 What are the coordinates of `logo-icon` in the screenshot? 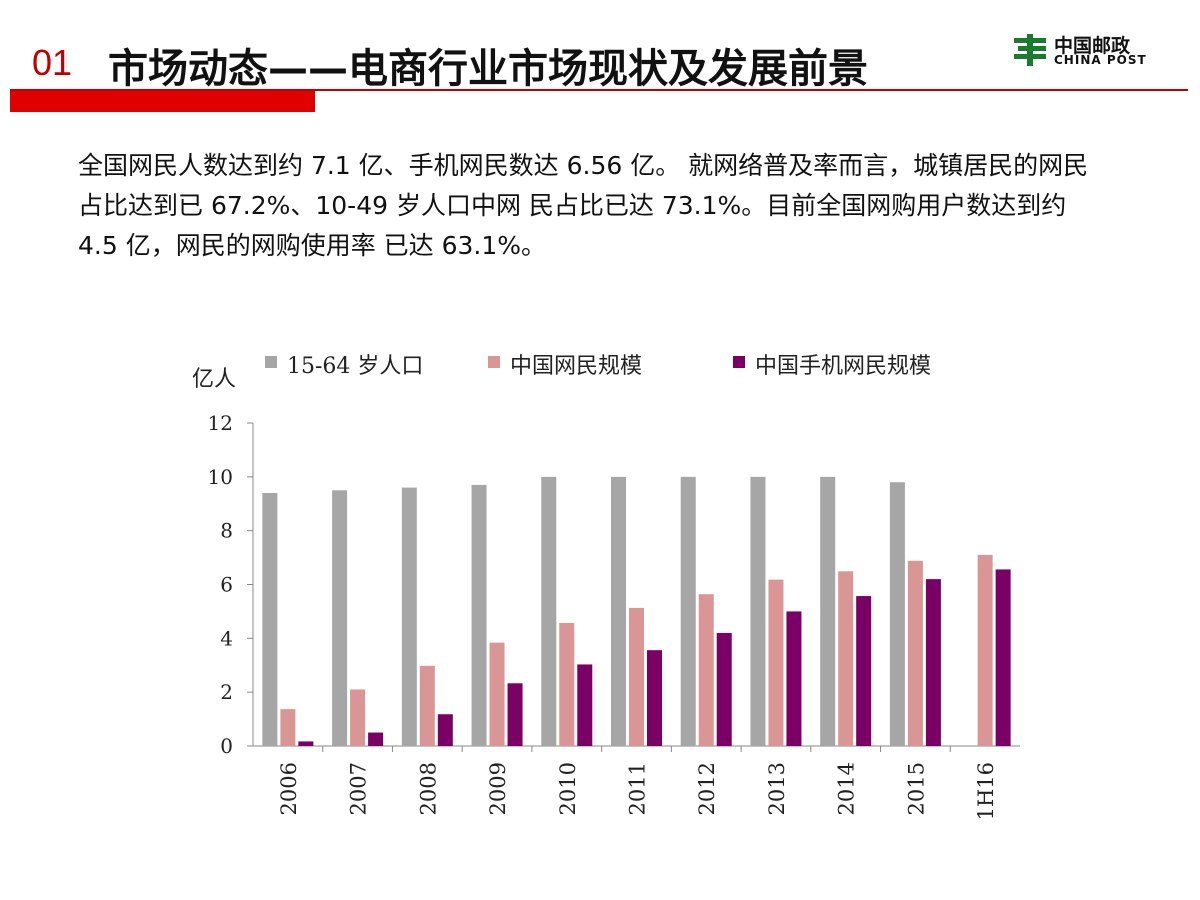 It's located at (1030, 50).